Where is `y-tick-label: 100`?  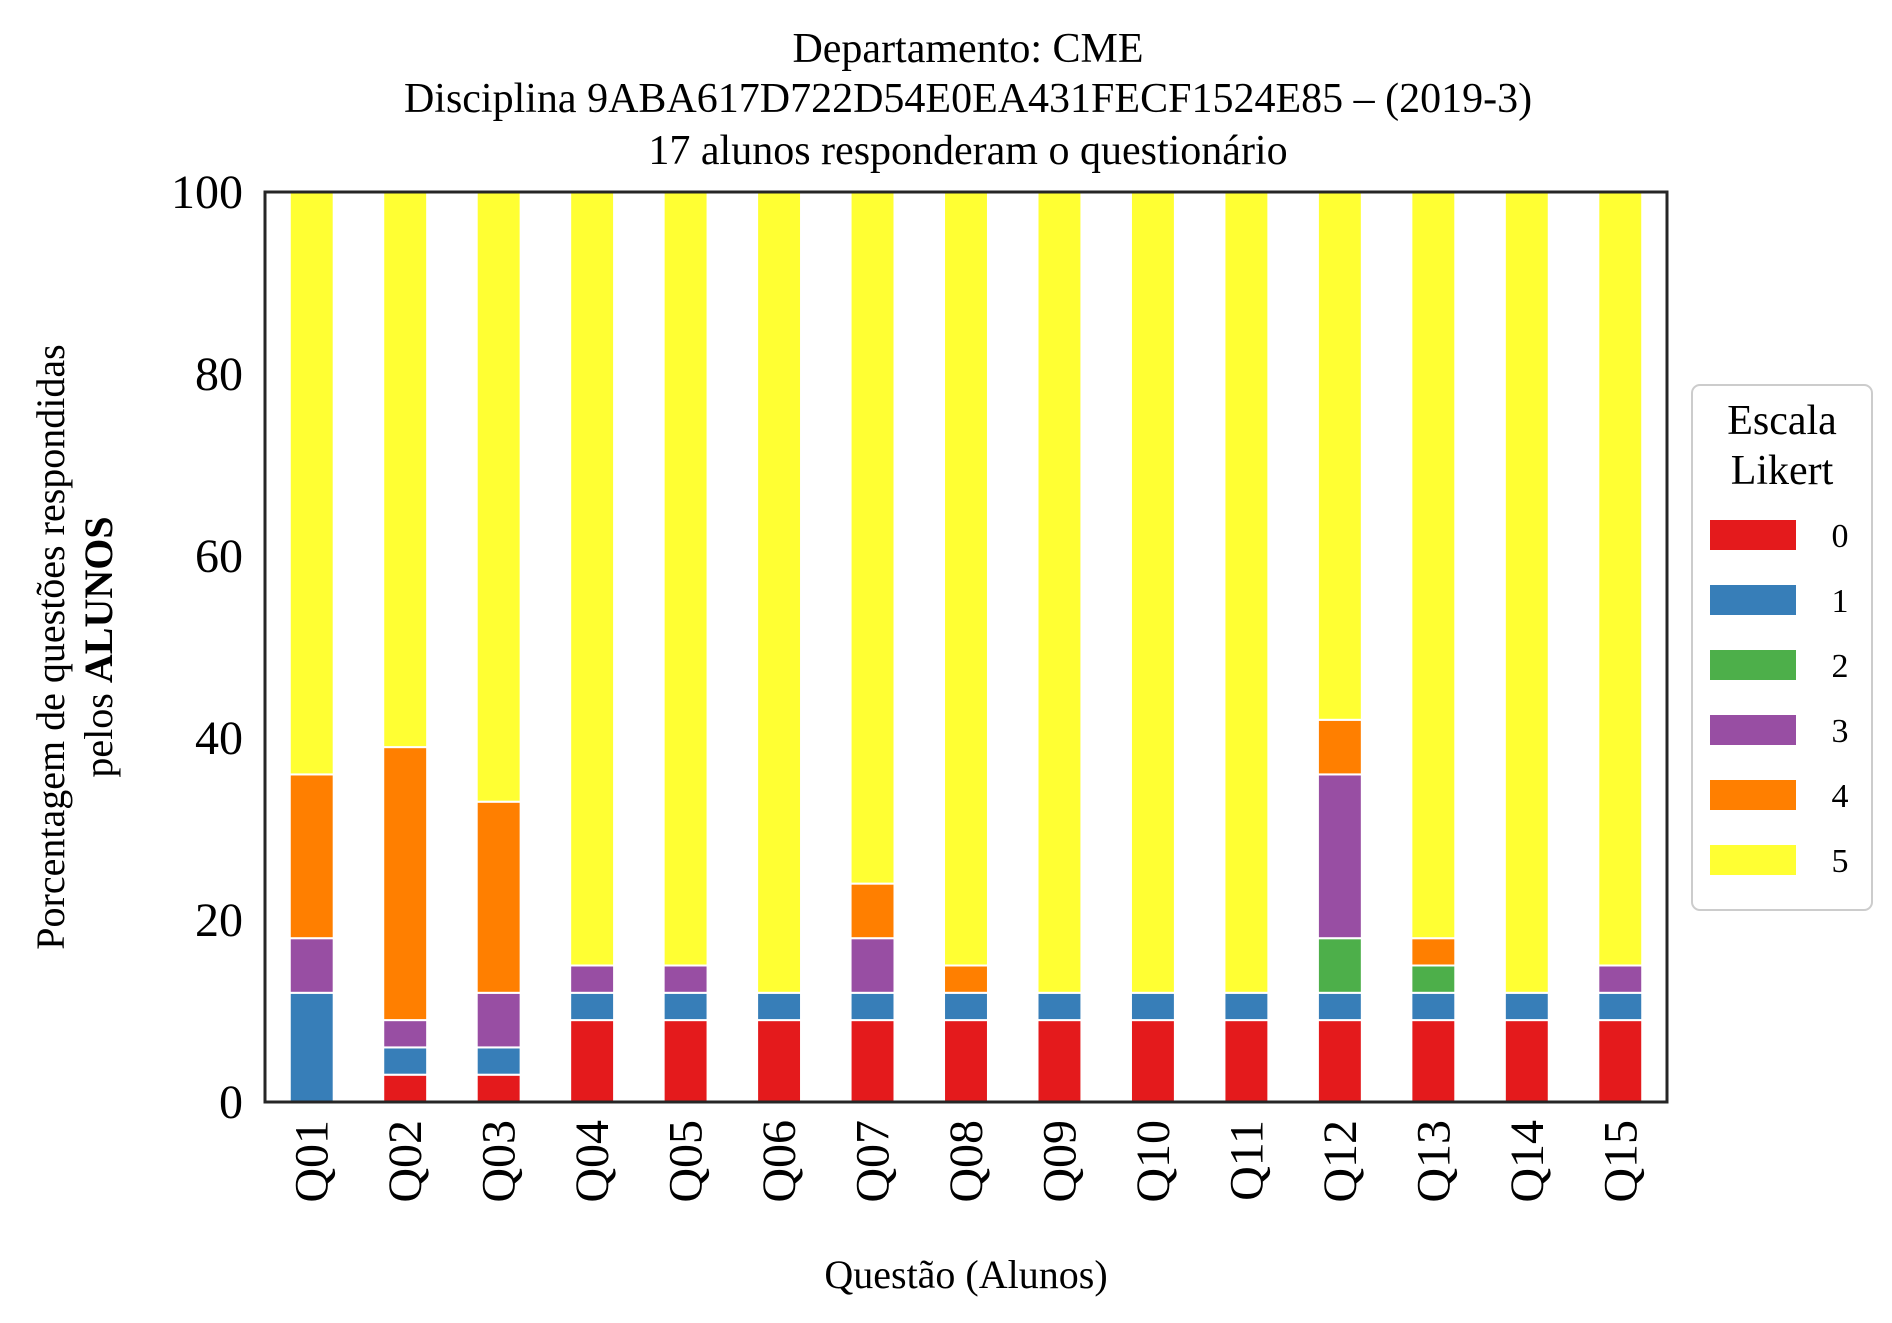
y-tick-label: 100 is located at coordinates (207, 192).